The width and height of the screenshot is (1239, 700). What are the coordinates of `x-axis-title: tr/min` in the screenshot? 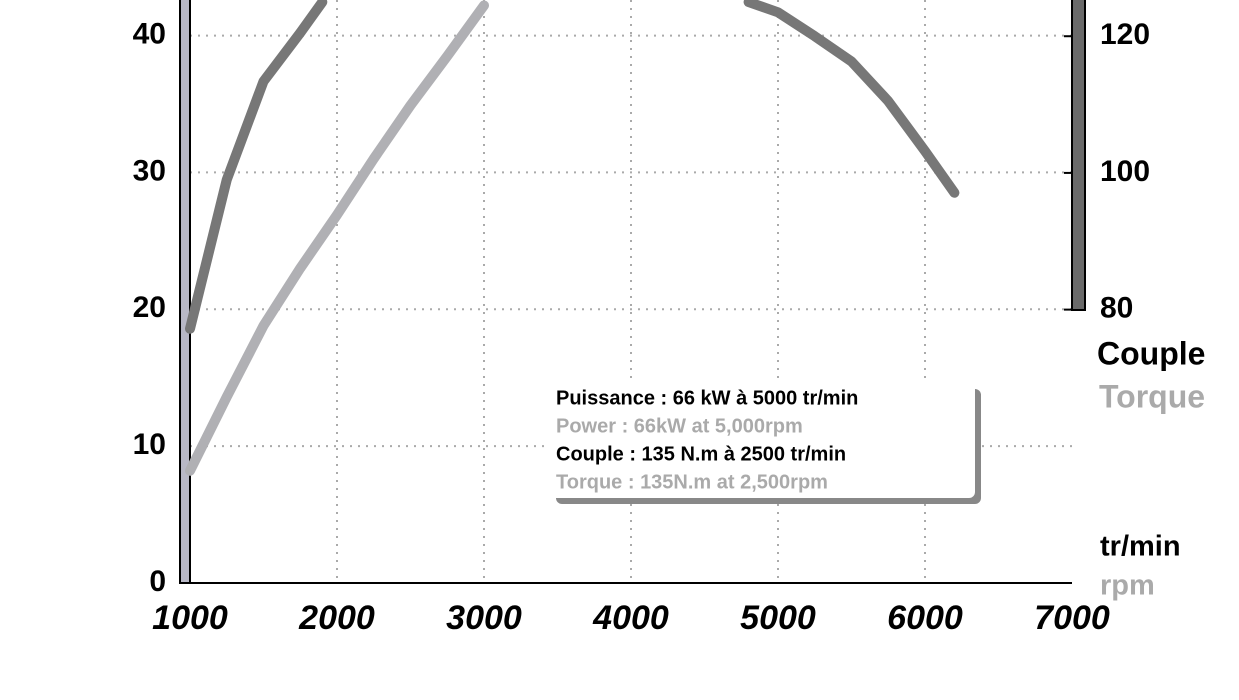 It's located at (1140, 547).